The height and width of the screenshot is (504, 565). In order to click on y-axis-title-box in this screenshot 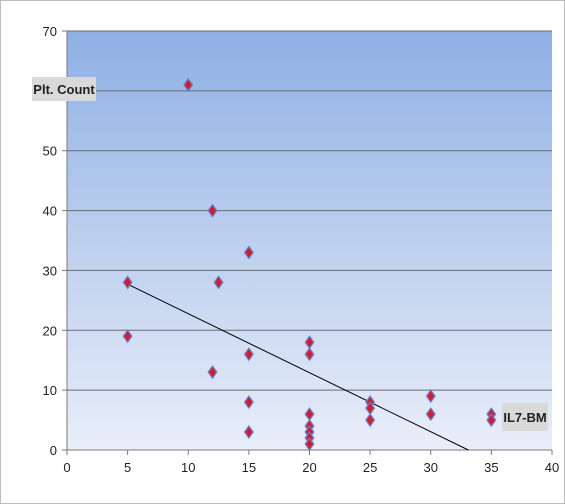, I will do `click(64, 89)`.